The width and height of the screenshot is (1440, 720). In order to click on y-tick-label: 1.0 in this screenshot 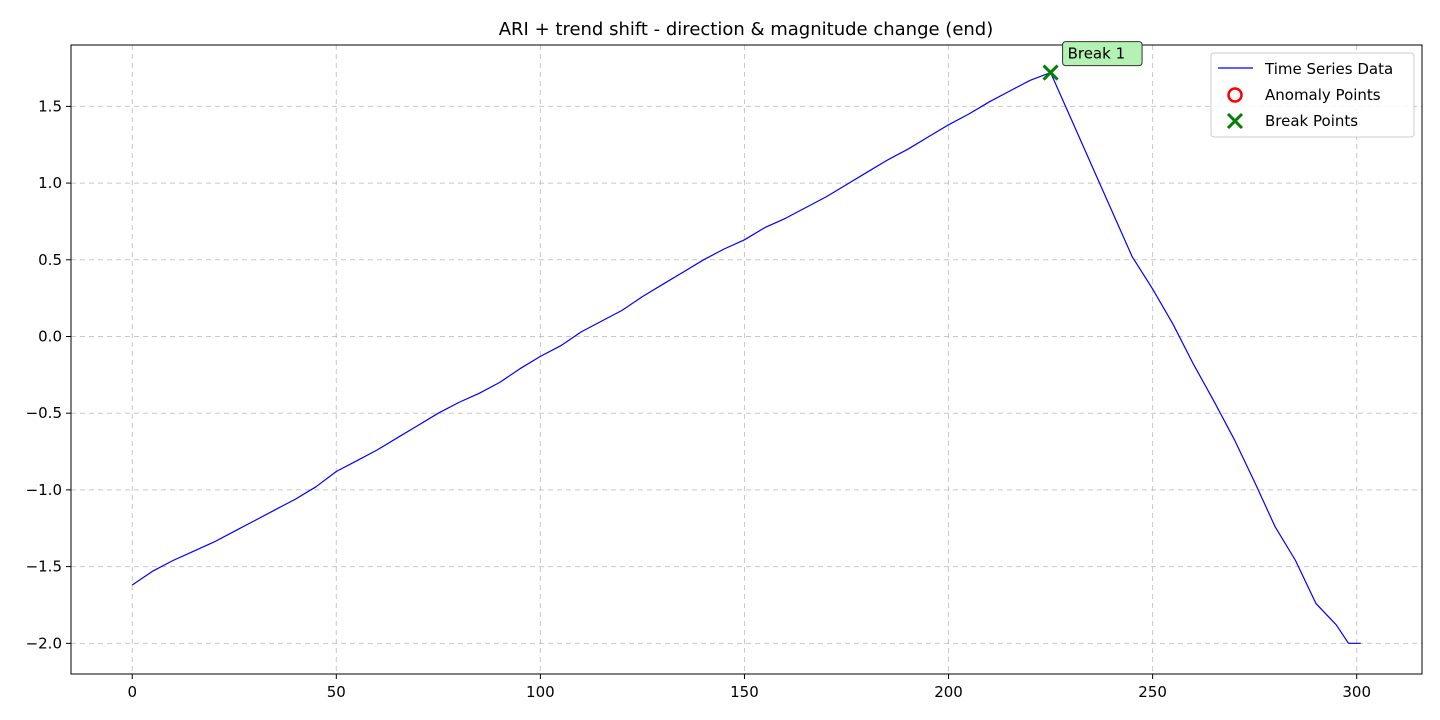, I will do `click(50, 183)`.